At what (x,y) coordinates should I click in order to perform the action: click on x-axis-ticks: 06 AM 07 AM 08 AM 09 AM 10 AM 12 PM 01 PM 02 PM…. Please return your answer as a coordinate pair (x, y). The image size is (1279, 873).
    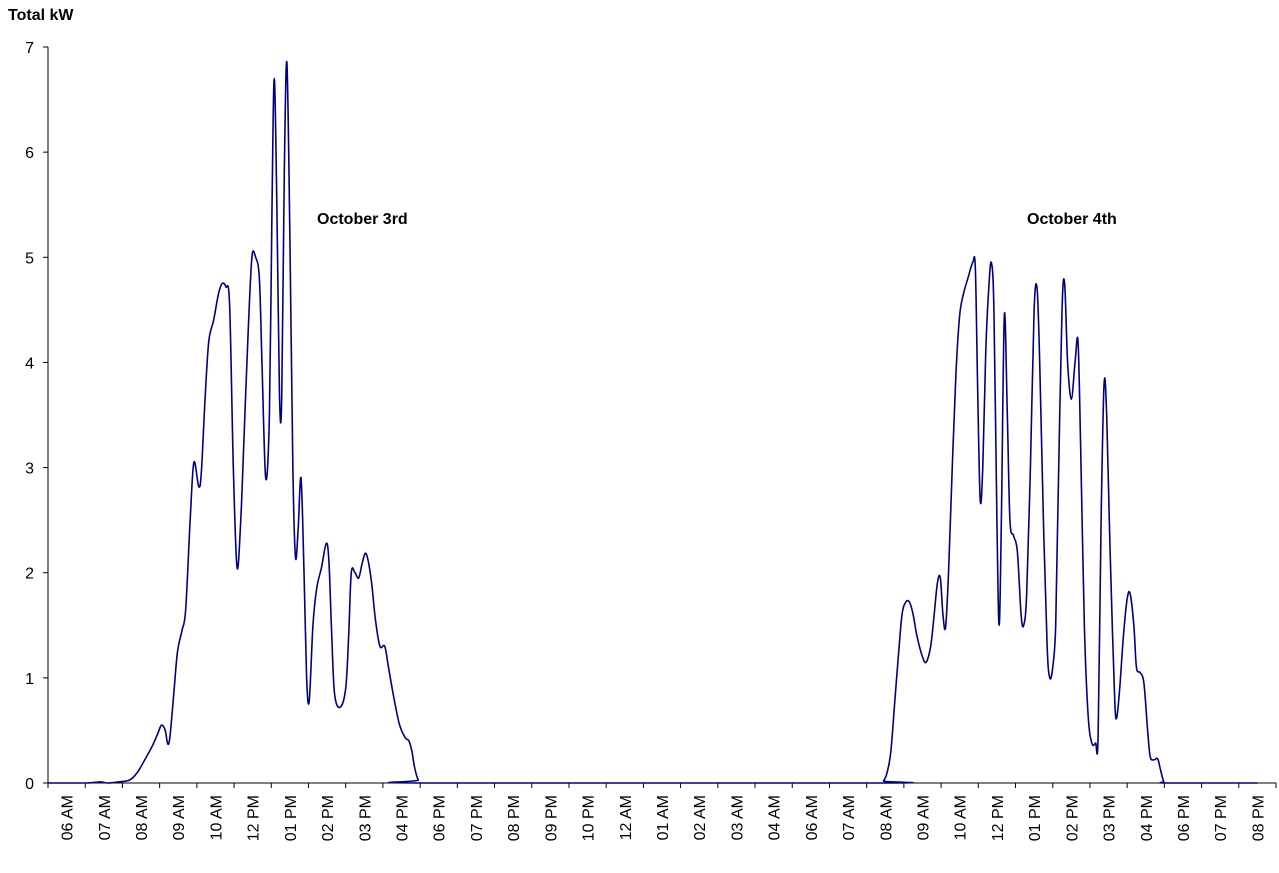
    Looking at the image, I should click on (662, 812).